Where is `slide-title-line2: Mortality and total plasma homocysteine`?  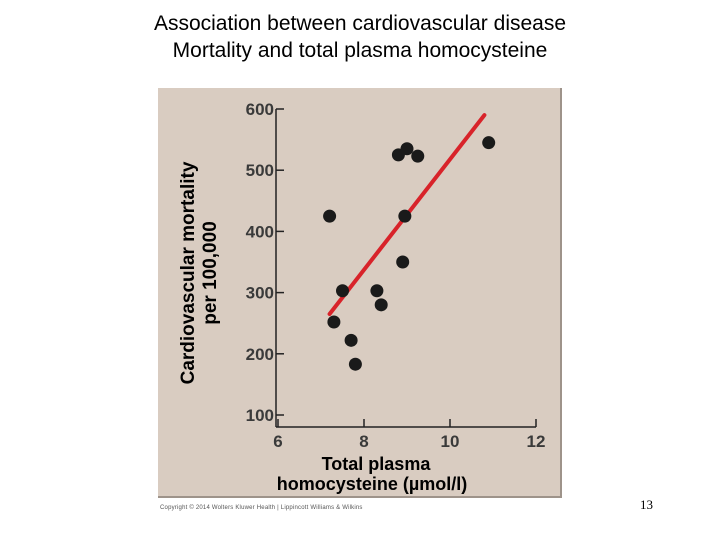
slide-title-line2: Mortality and total plasma homocysteine is located at coordinates (360, 50).